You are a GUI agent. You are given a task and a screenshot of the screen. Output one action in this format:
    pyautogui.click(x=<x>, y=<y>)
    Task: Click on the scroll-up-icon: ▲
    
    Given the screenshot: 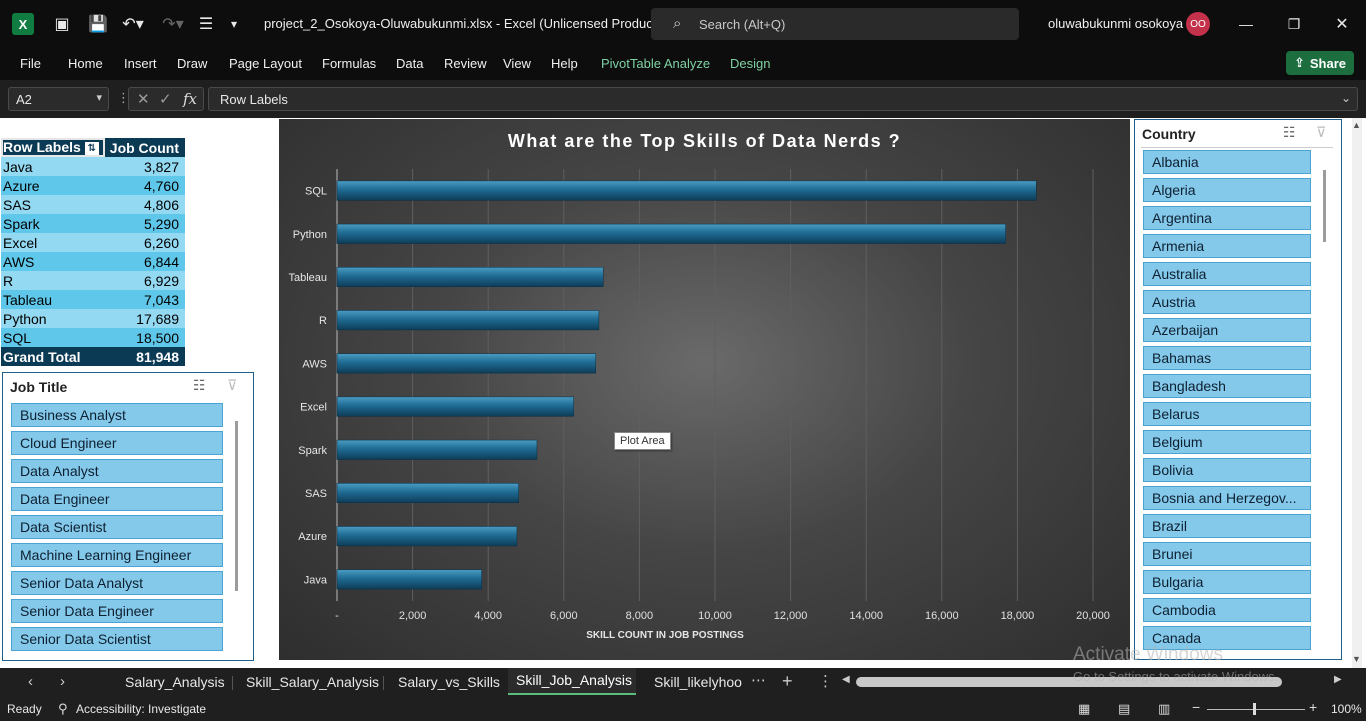 What is the action you would take?
    pyautogui.click(x=1356, y=125)
    